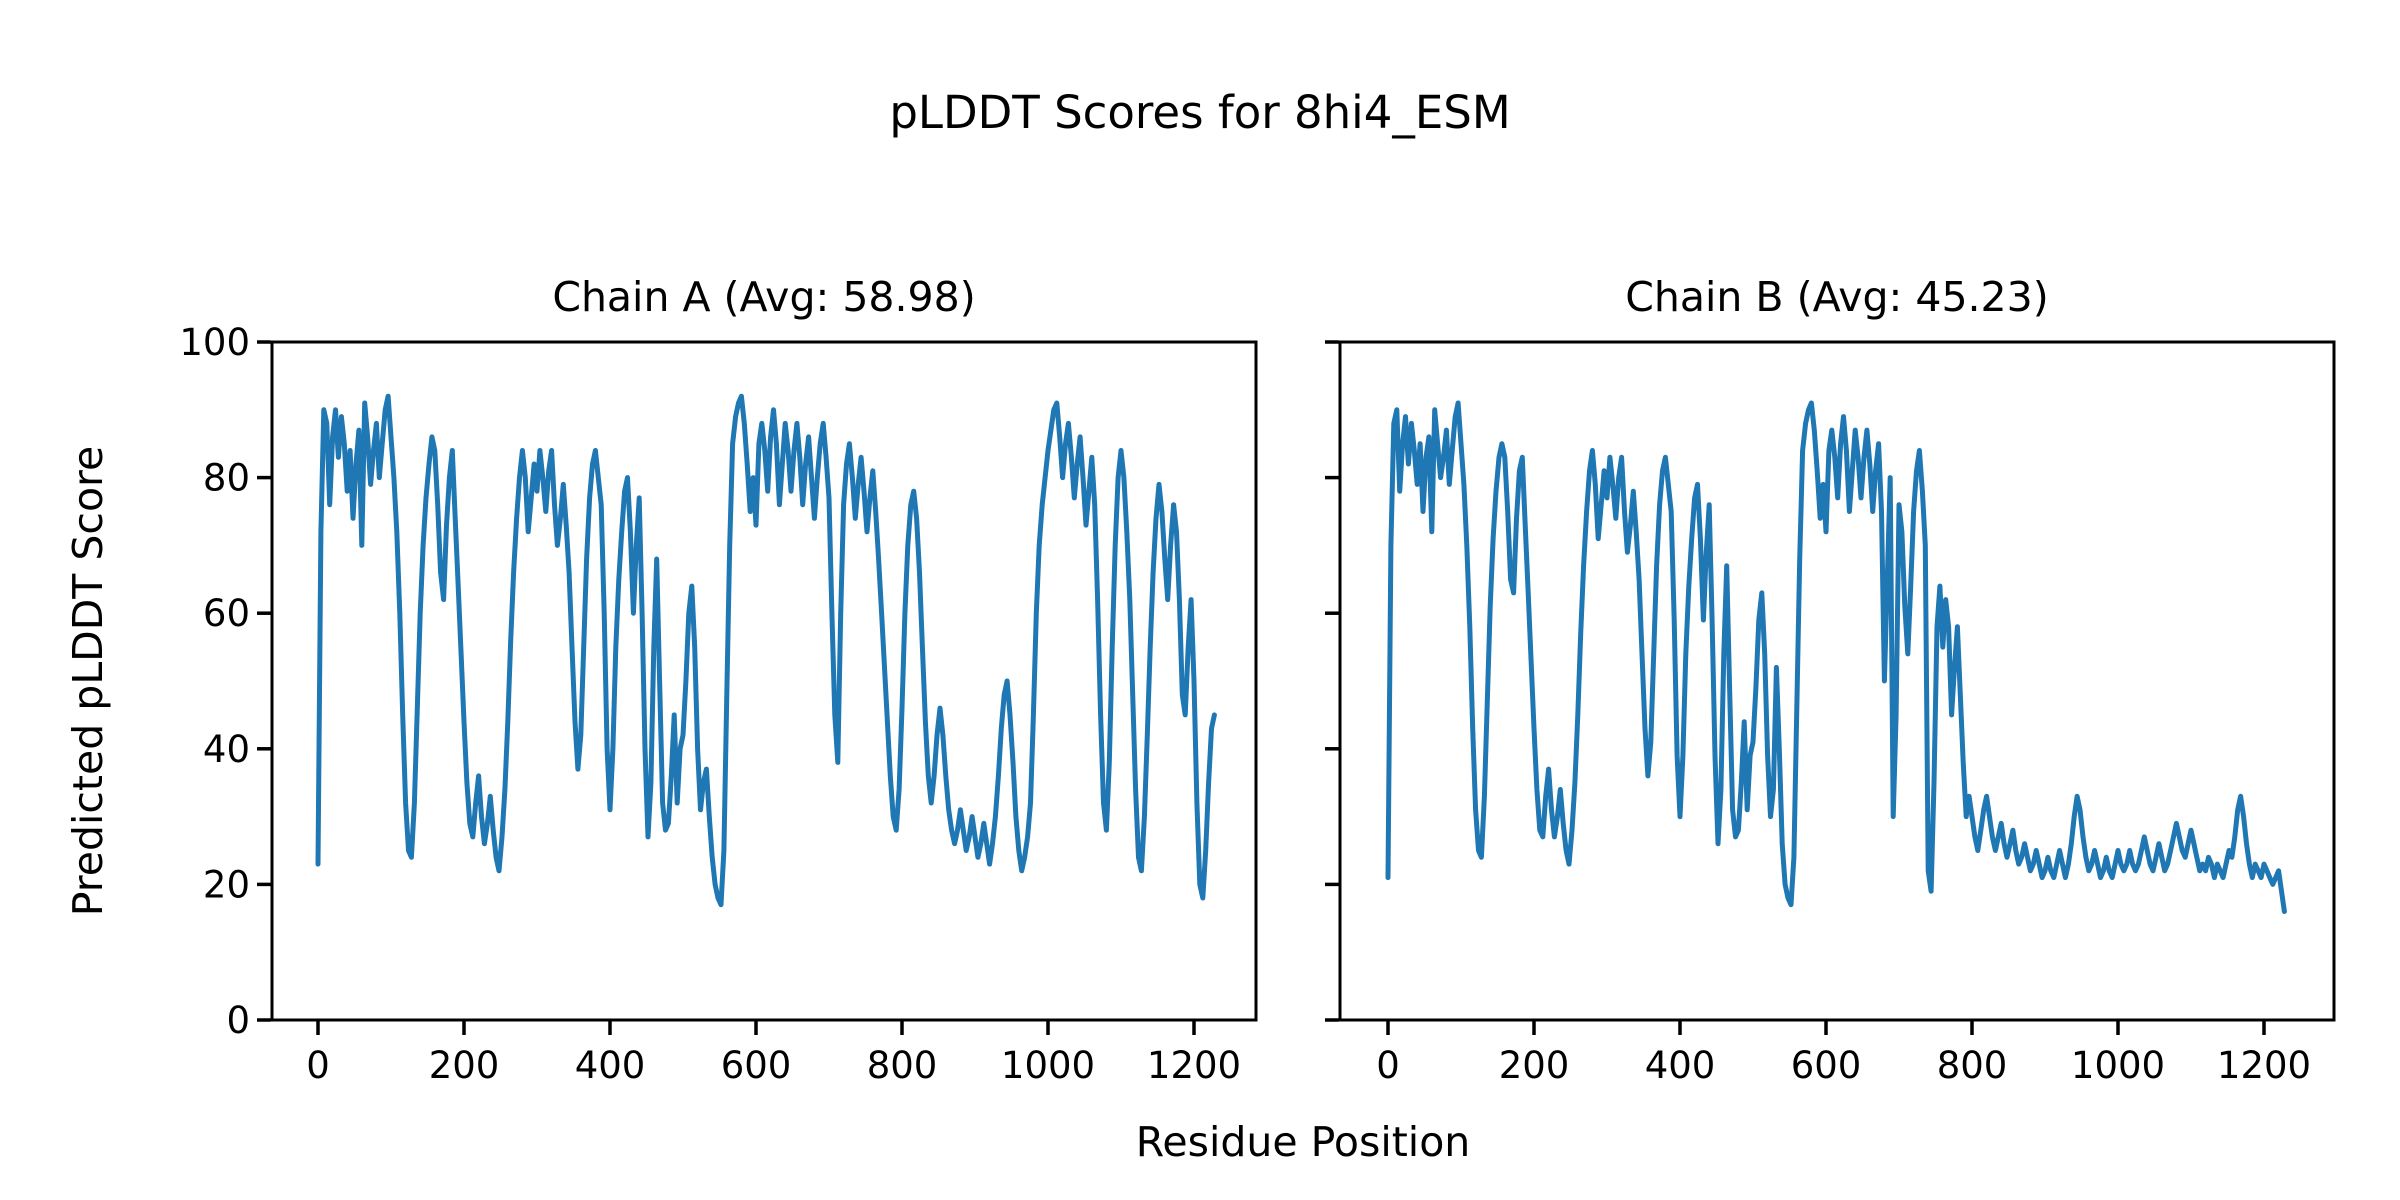 The height and width of the screenshot is (1200, 2400). Describe the element at coordinates (764, 297) in the screenshot. I see `subplot-a-title: Chain A (Avg: 58.98)` at that location.